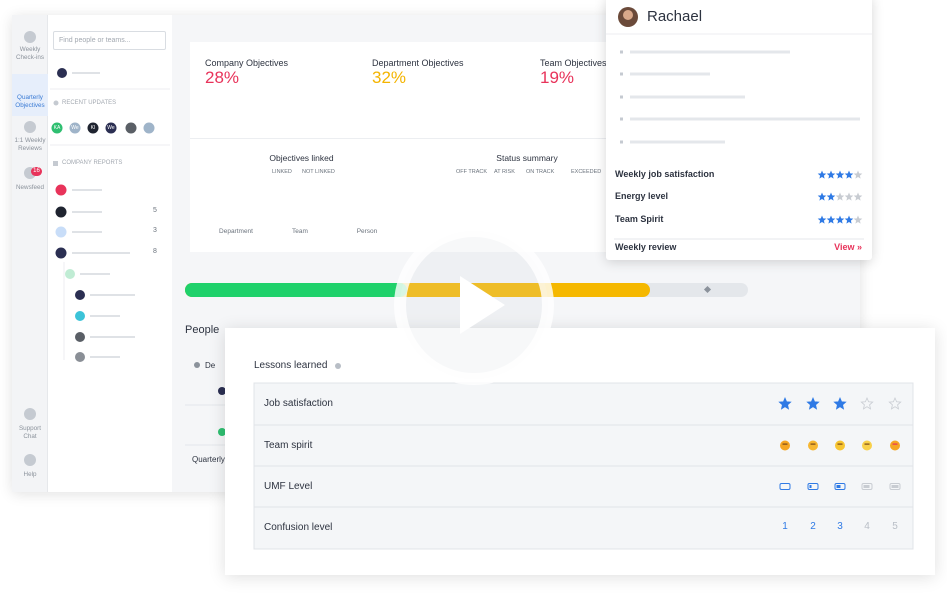 The image size is (947, 600). I want to click on confusion-option: 3, so click(840, 526).